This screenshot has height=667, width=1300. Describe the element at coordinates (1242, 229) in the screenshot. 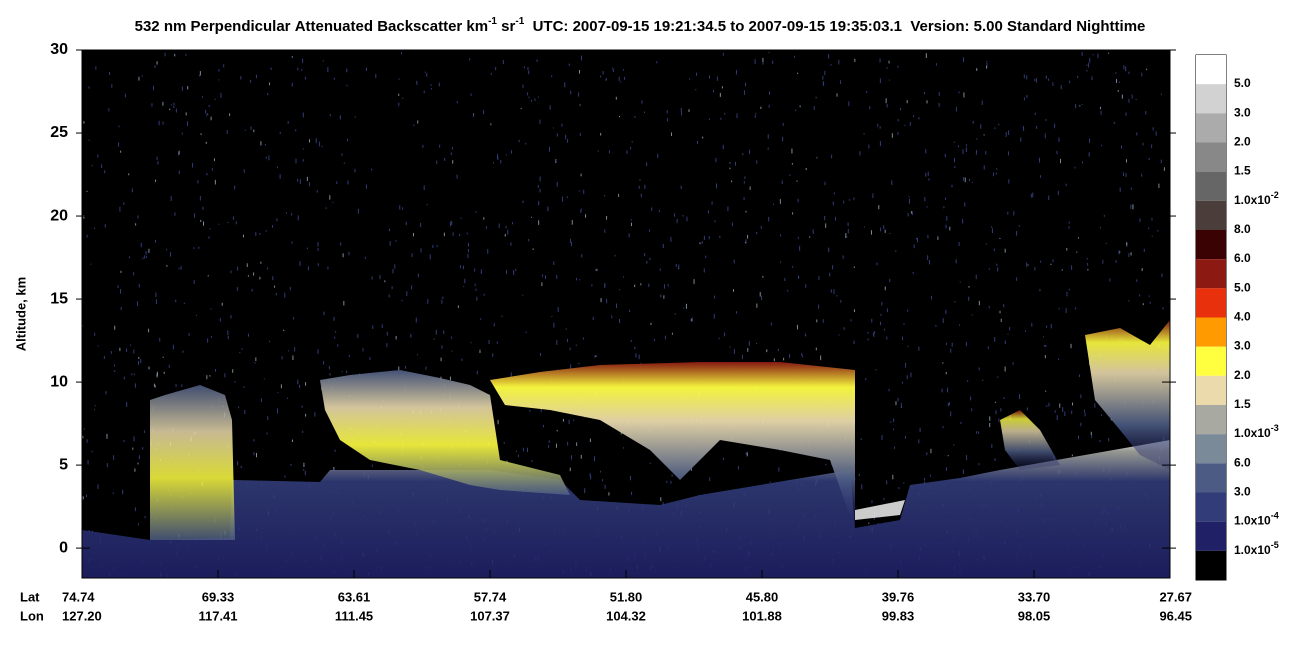

I see `colorbar-label: 8.0` at that location.